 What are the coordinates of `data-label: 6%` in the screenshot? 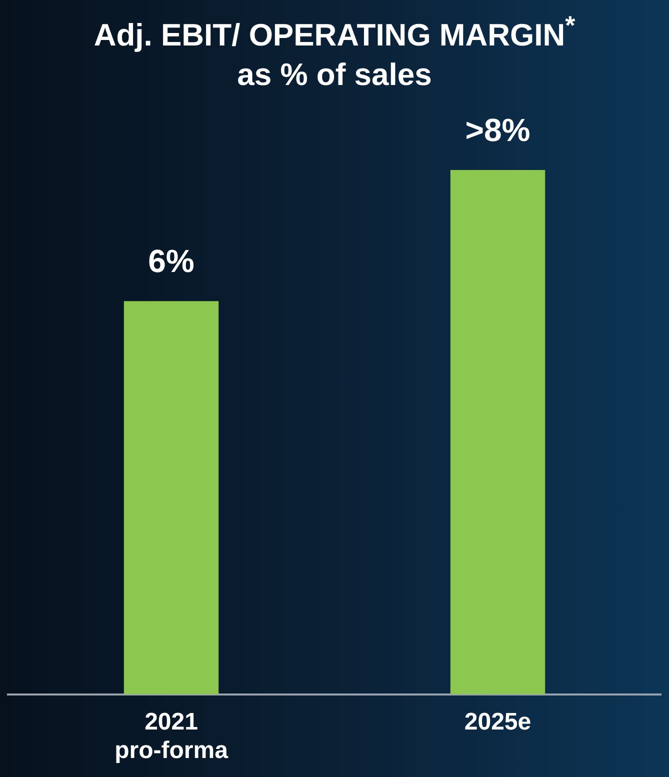 It's located at (171, 261).